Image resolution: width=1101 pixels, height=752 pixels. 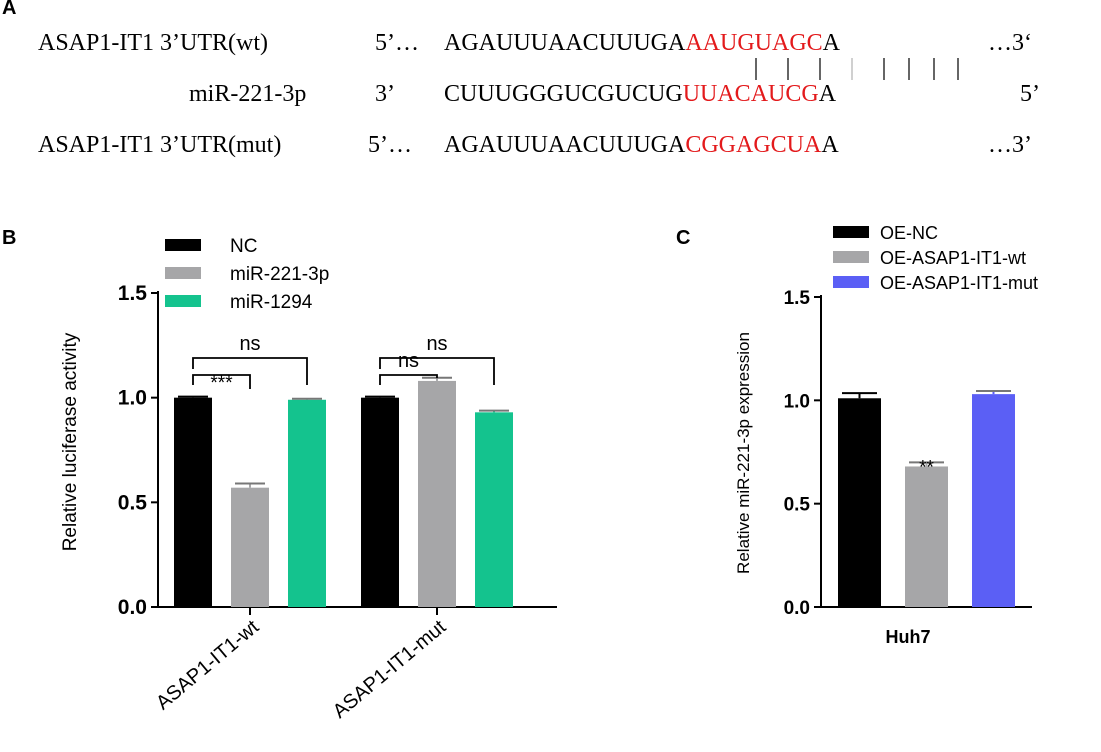 I want to click on panel-c-legend-label-oe-asap1-it1-wt: OE-ASAP1-IT1-wt, so click(x=953, y=258).